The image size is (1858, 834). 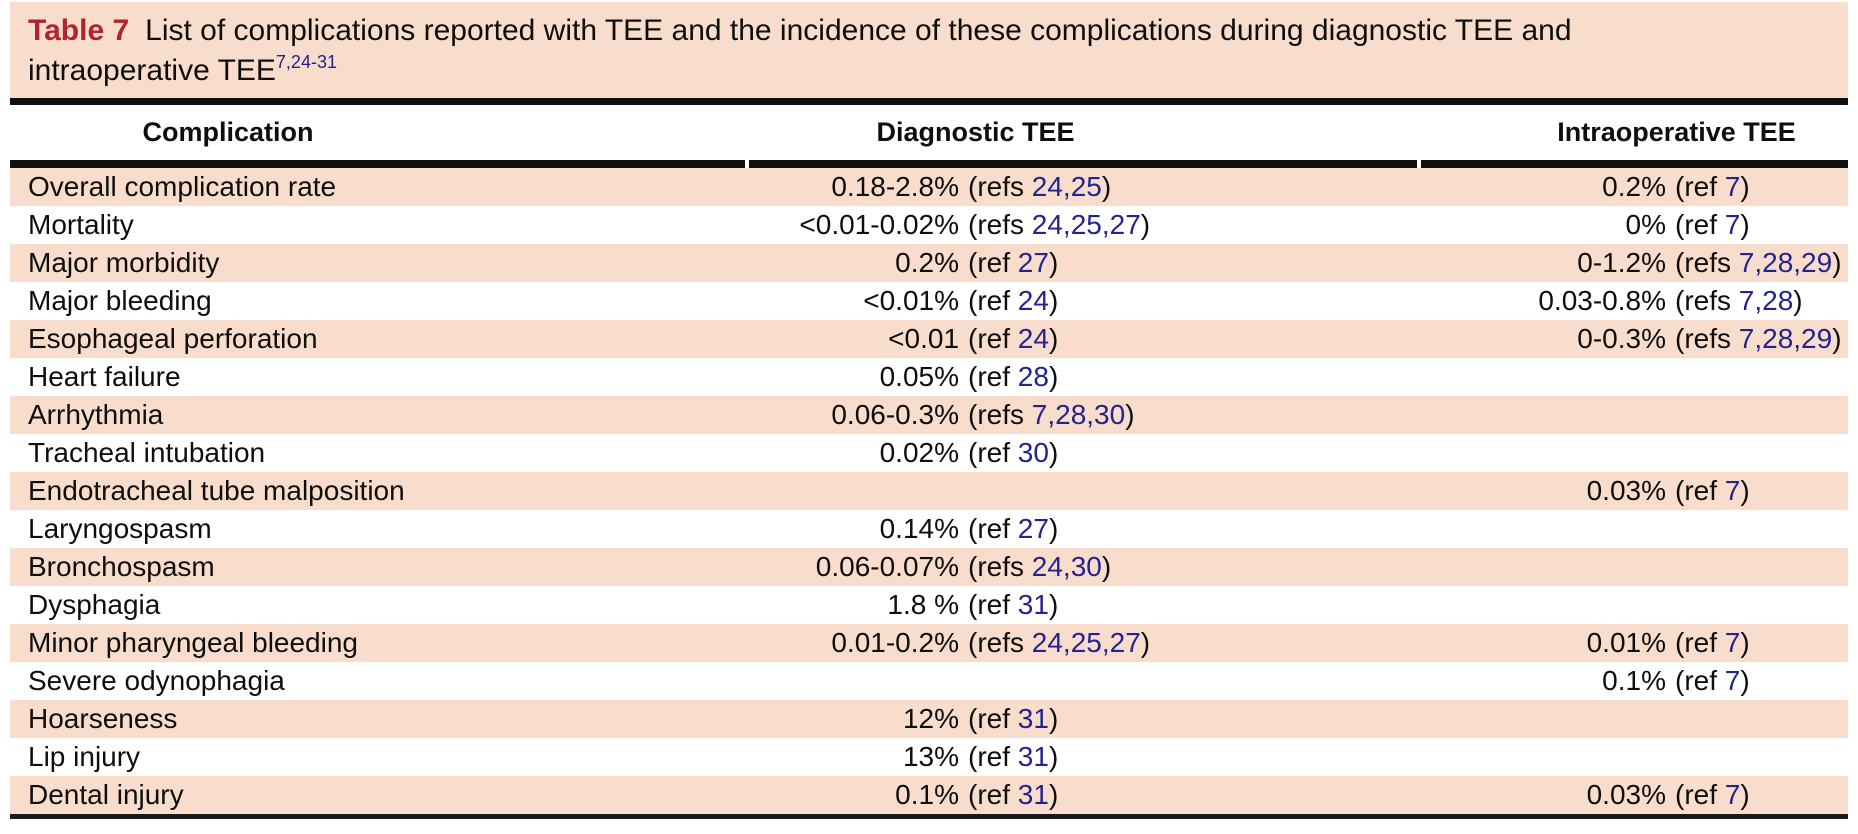 I want to click on complication-label: Laryngospasm, so click(x=120, y=528).